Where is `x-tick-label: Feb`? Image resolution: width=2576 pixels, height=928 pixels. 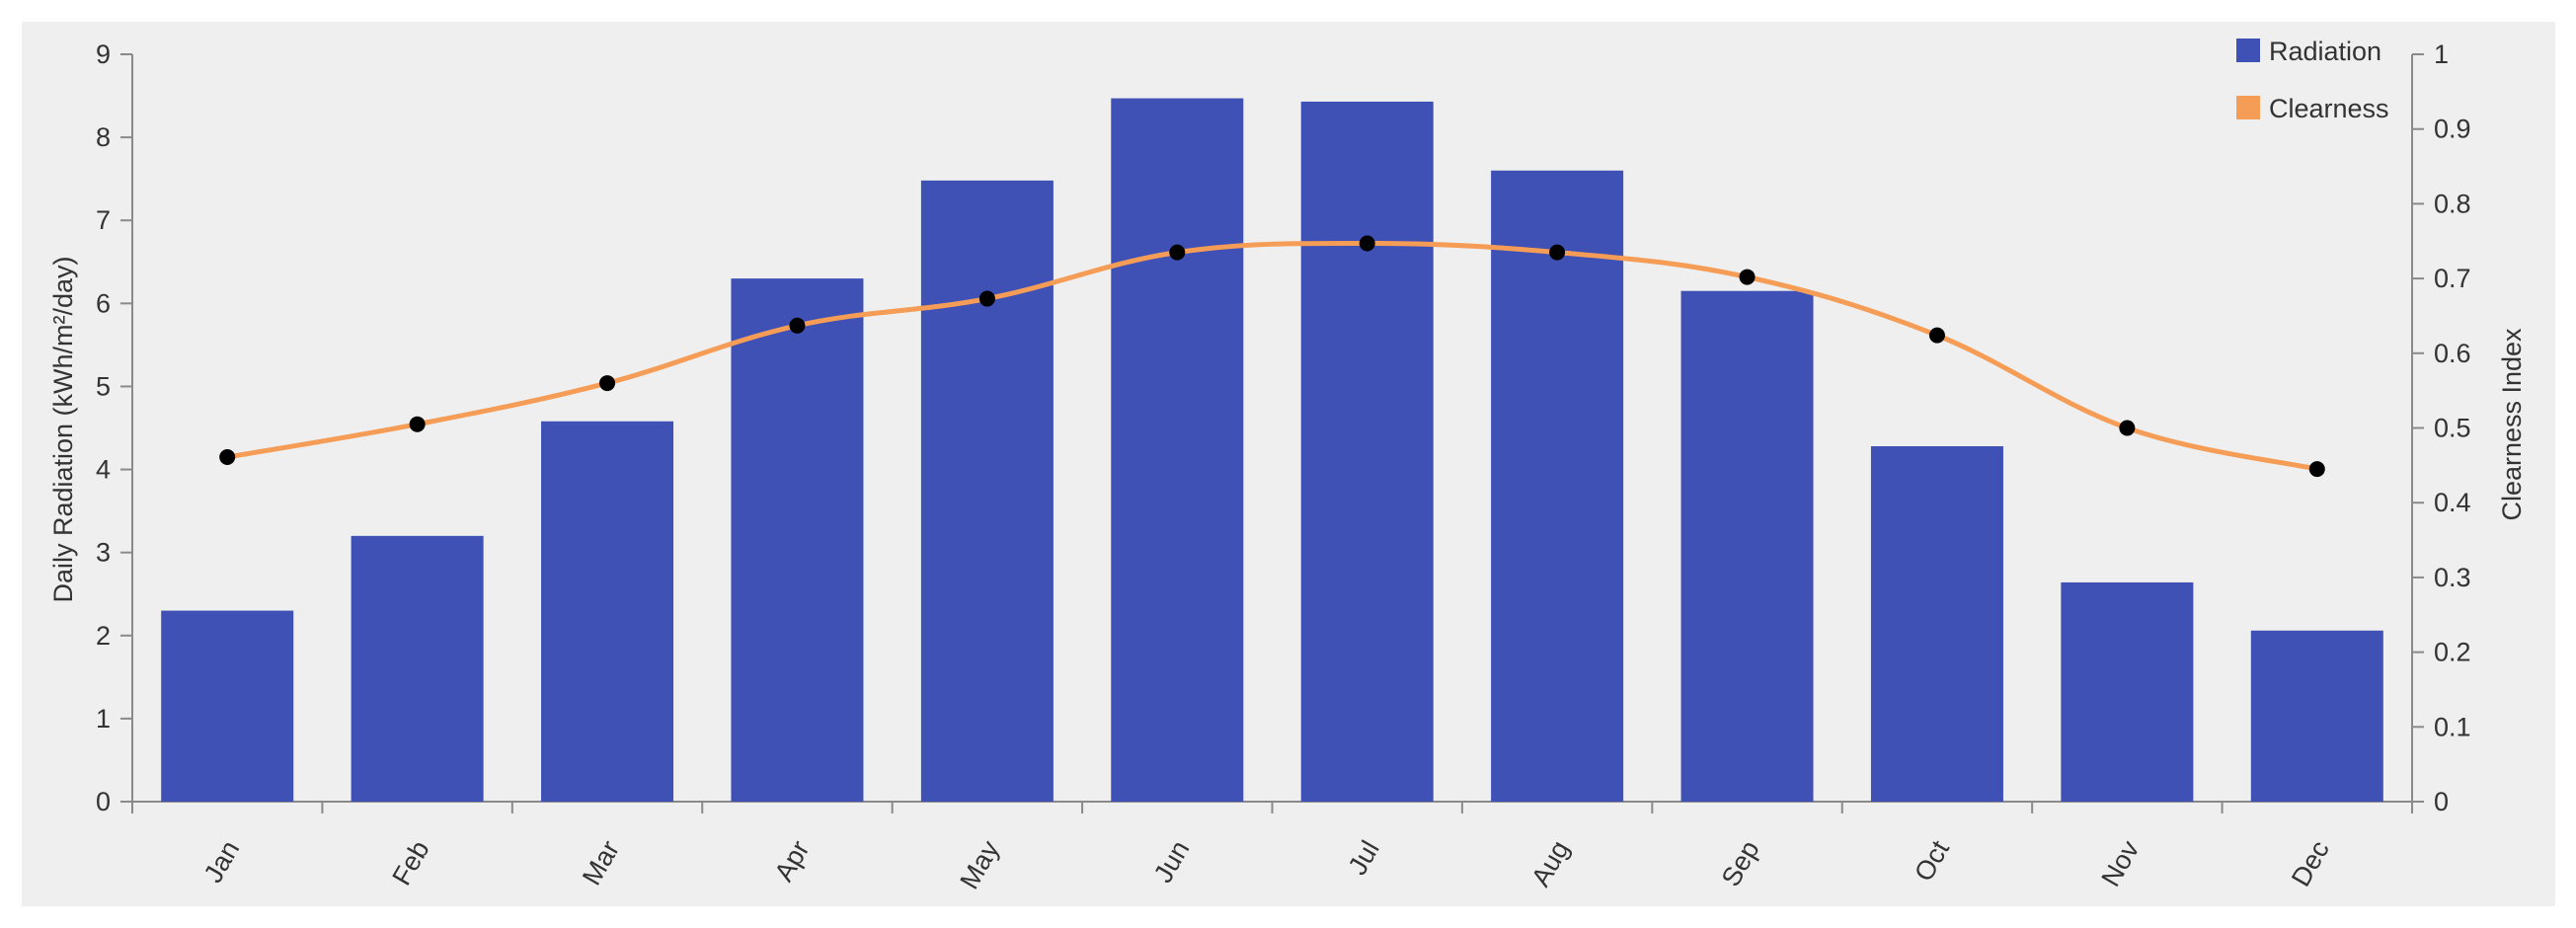 x-tick-label: Feb is located at coordinates (411, 862).